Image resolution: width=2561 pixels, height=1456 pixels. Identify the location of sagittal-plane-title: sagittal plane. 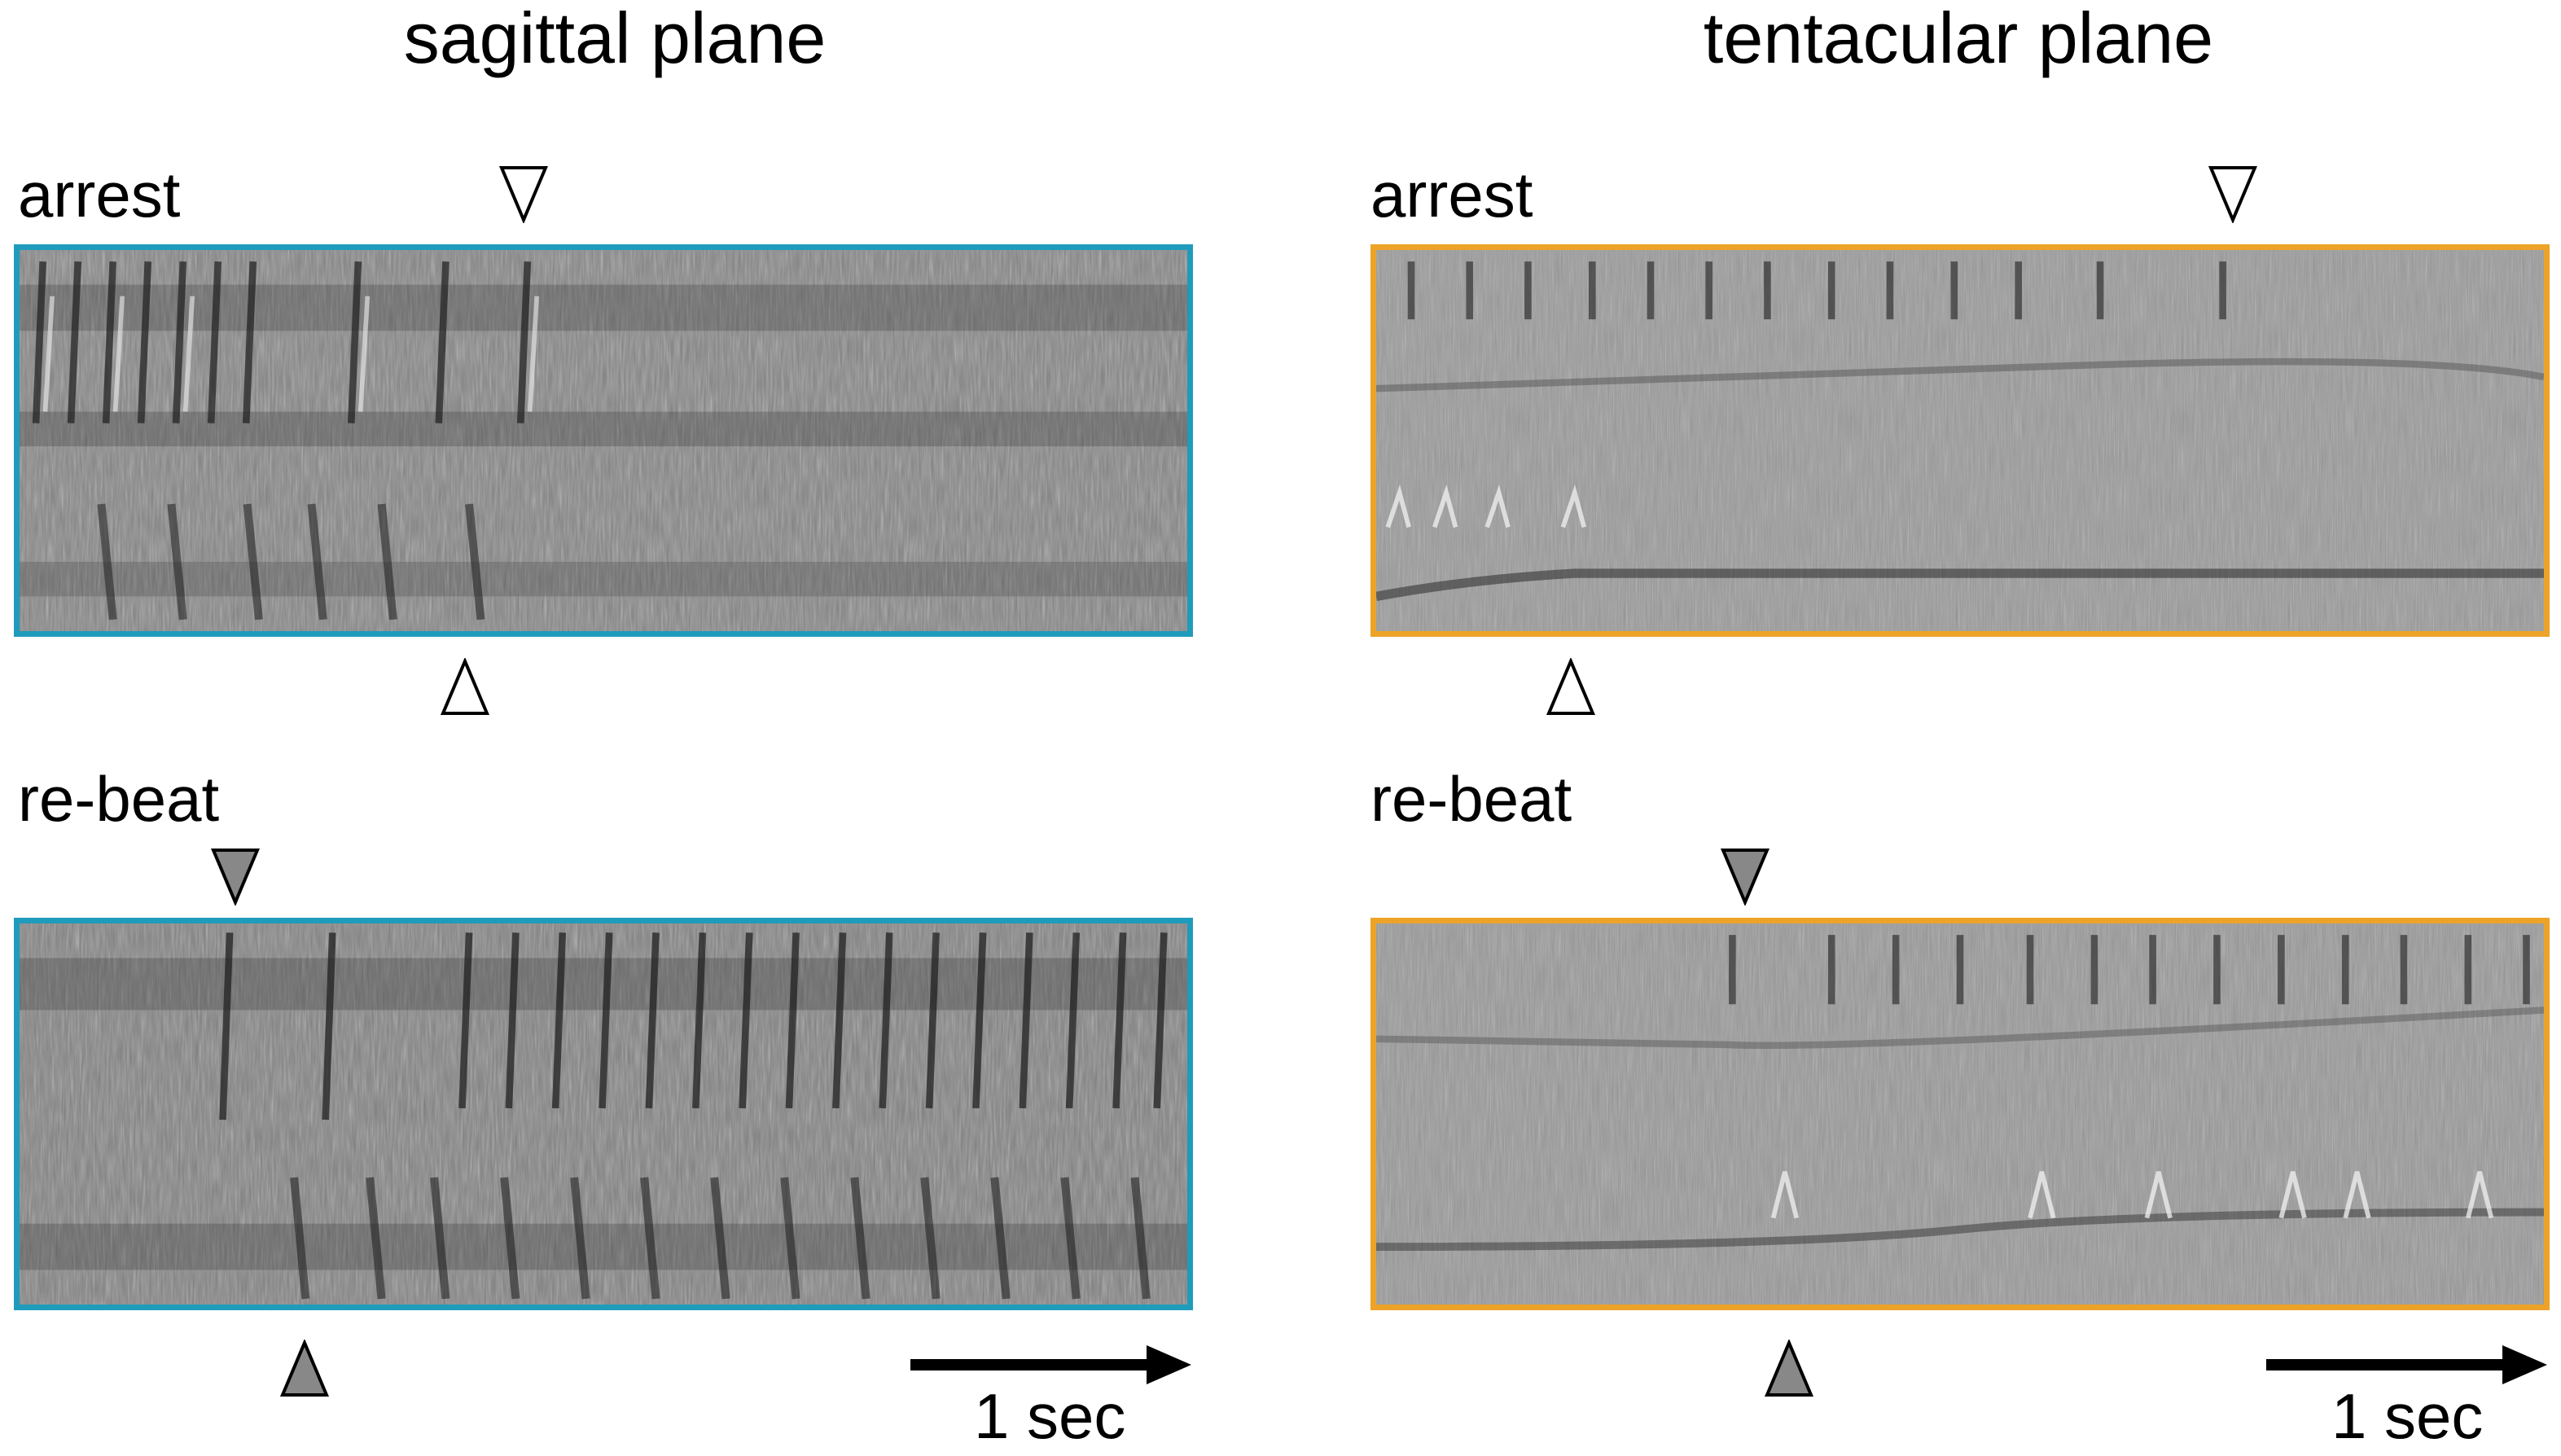
(615, 39).